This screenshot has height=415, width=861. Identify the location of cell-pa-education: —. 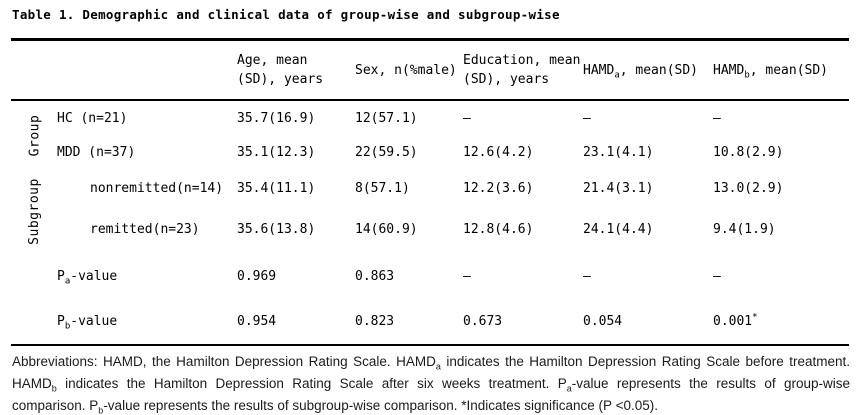
(467, 276).